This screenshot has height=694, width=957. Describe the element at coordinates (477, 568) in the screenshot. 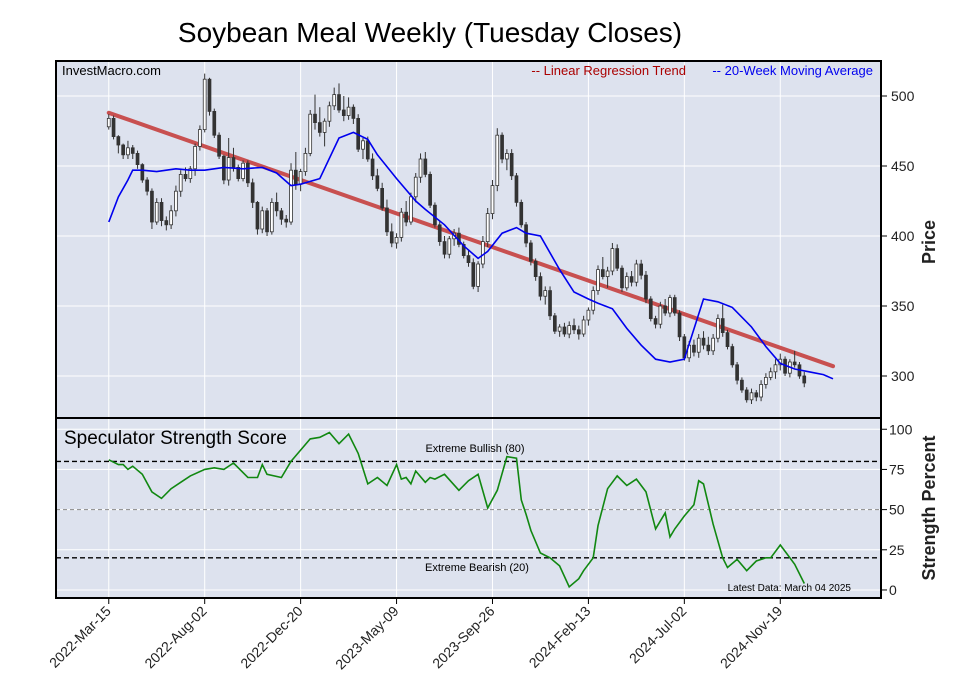

I see `extreme-bearish-label: Extreme Bearish (20)` at that location.